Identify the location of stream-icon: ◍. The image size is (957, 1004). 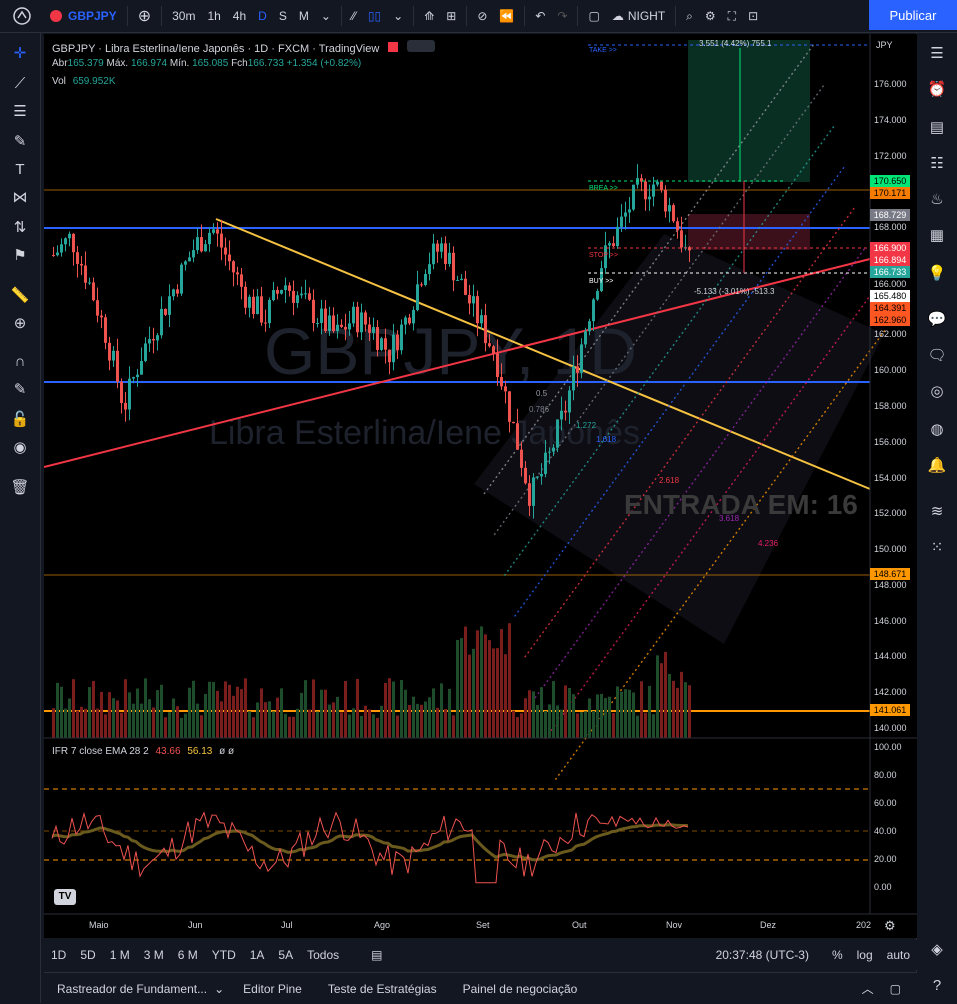
(937, 429).